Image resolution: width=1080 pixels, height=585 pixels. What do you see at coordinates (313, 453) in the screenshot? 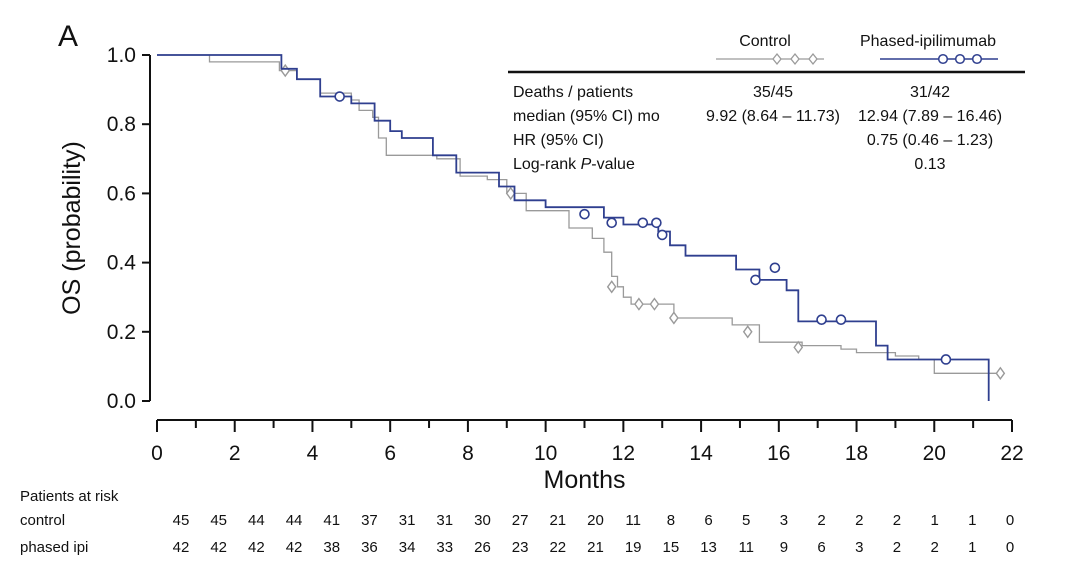
I see `x-tick-label: 4` at bounding box center [313, 453].